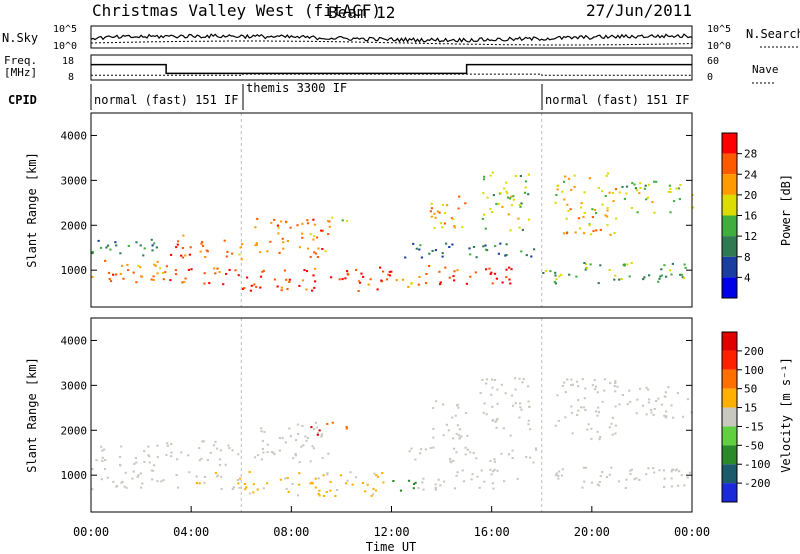  I want to click on cpid-mode-2: themis 3300 IF, so click(296, 88).